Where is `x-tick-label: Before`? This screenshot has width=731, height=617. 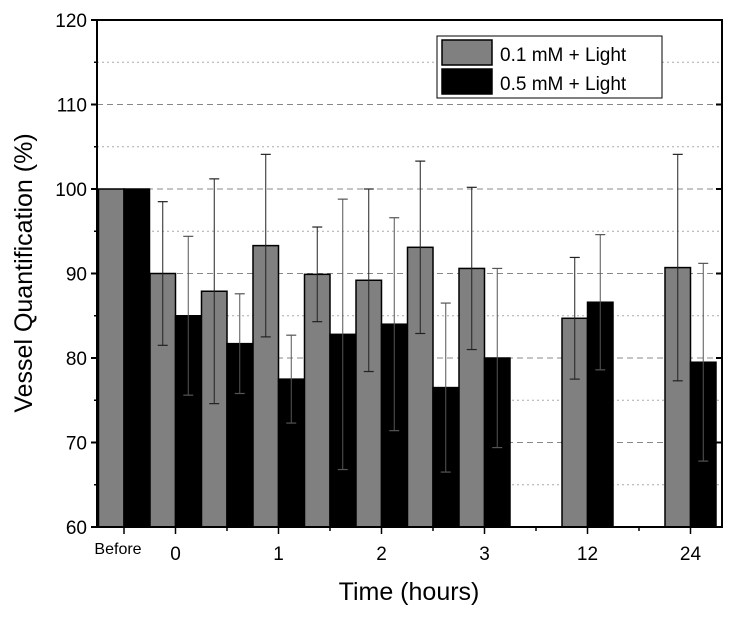
x-tick-label: Before is located at coordinates (117, 549).